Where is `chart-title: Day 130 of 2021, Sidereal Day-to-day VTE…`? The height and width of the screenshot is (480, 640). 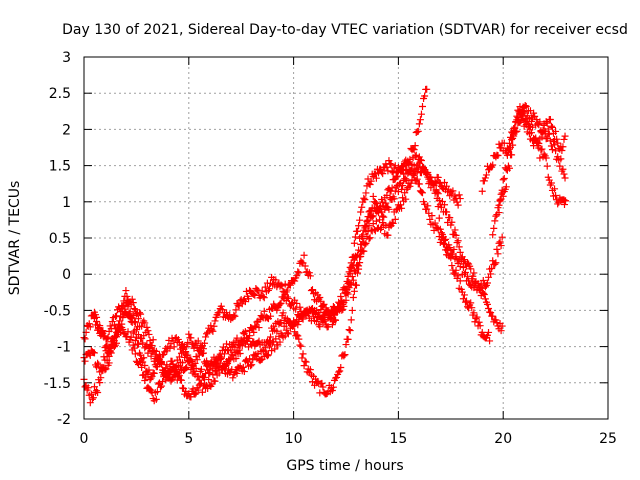 chart-title: Day 130 of 2021, Sidereal Day-to-day VTE… is located at coordinates (345, 30).